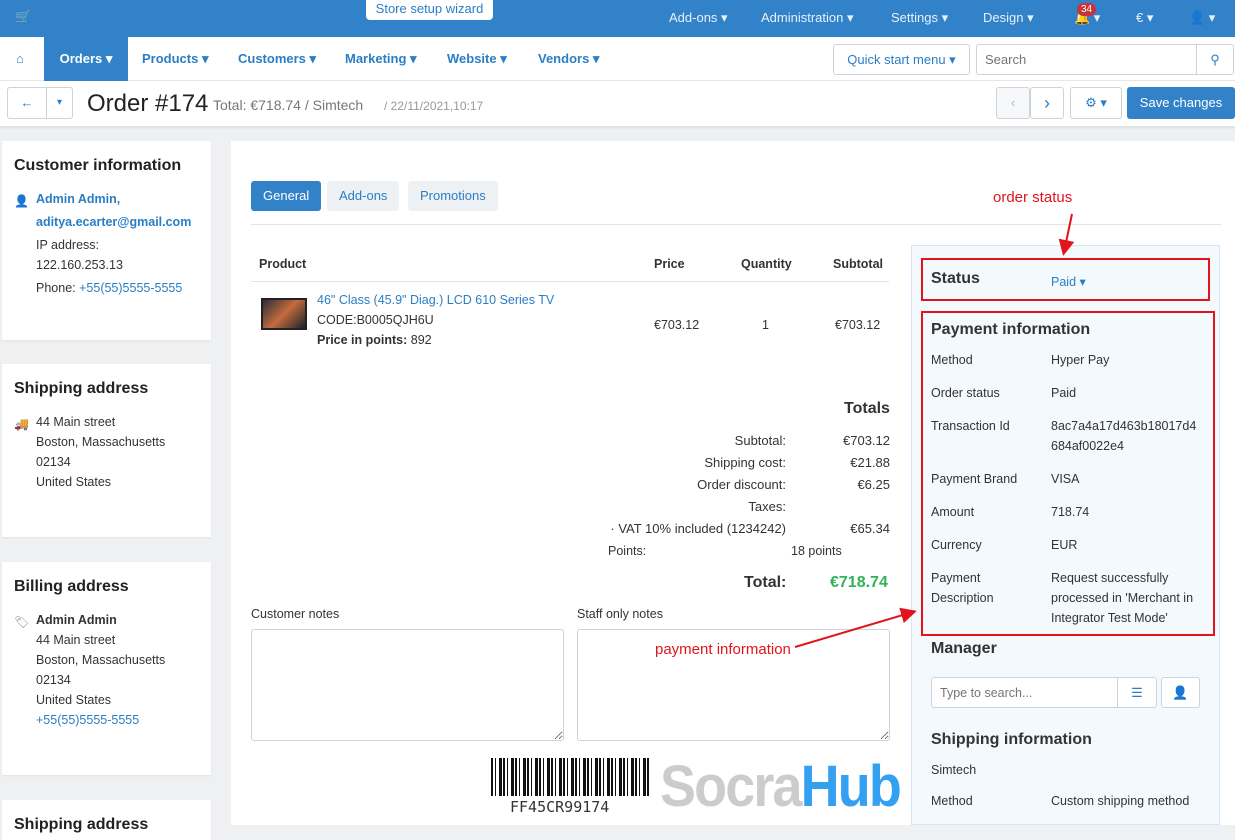  I want to click on nav-customers: Customers ▾, so click(277, 58).